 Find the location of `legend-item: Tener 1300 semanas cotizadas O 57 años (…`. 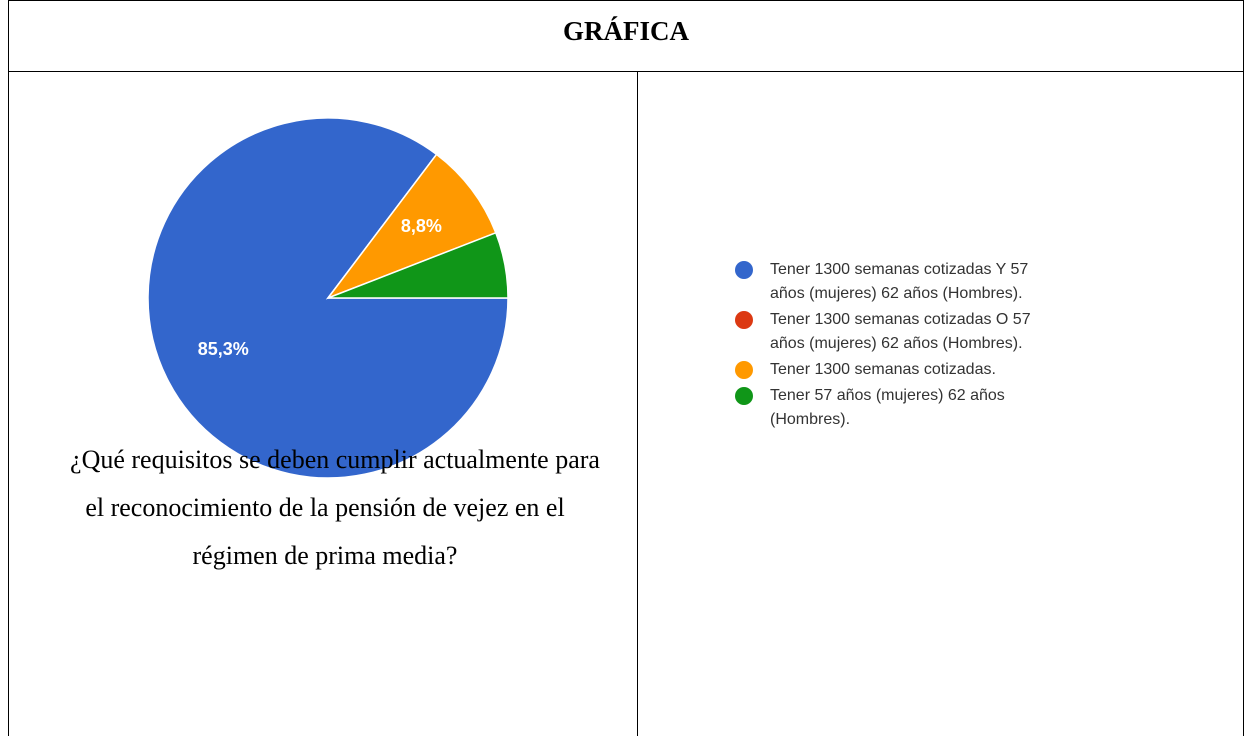

legend-item: Tener 1300 semanas cotizadas O 57 años (… is located at coordinates (899, 332).